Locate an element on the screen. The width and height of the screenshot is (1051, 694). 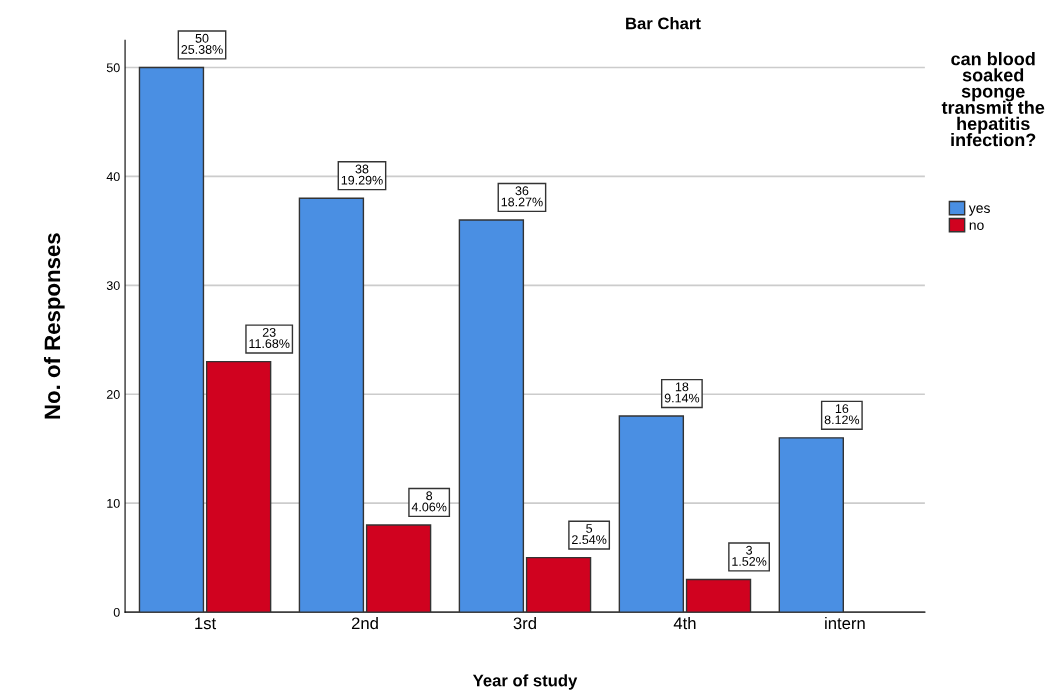
y-tick-label: 40 is located at coordinates (113, 177).